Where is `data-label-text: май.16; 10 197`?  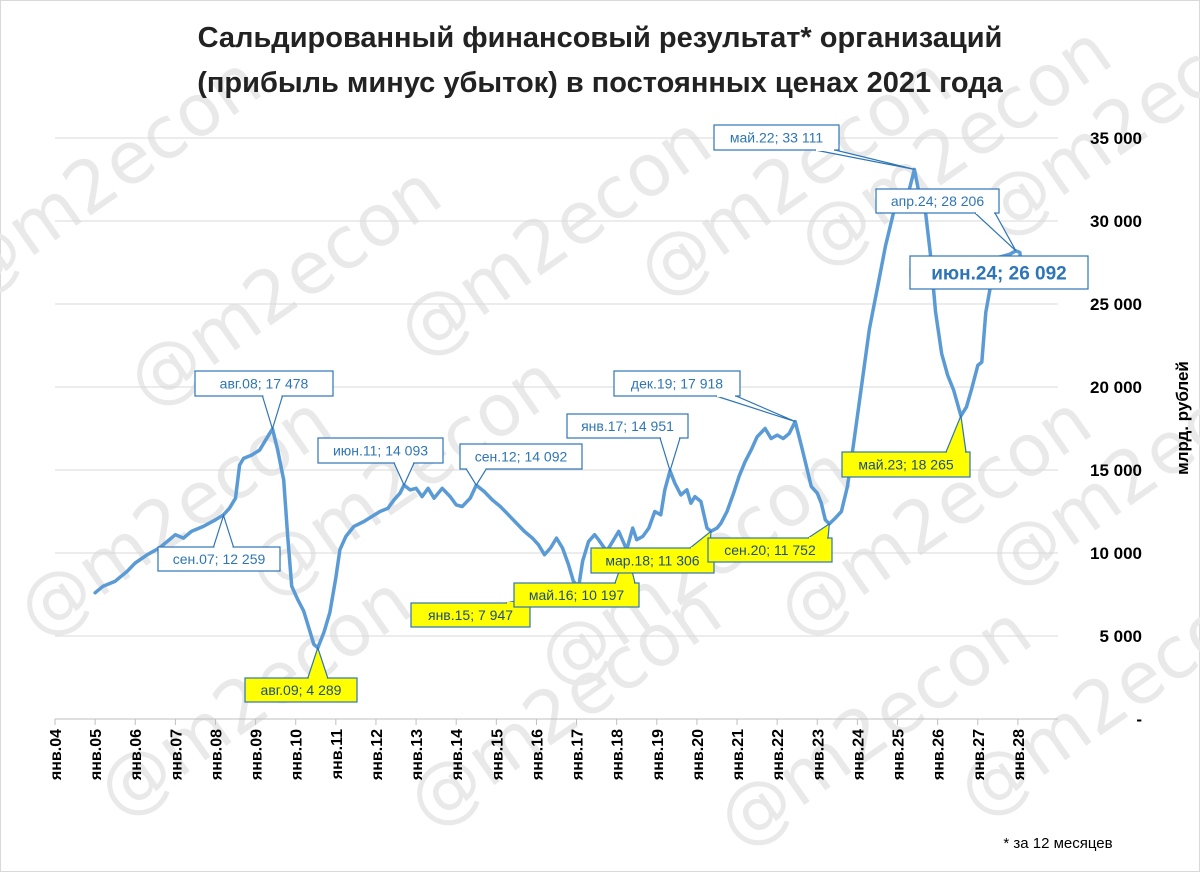
data-label-text: май.16; 10 197 is located at coordinates (577, 595).